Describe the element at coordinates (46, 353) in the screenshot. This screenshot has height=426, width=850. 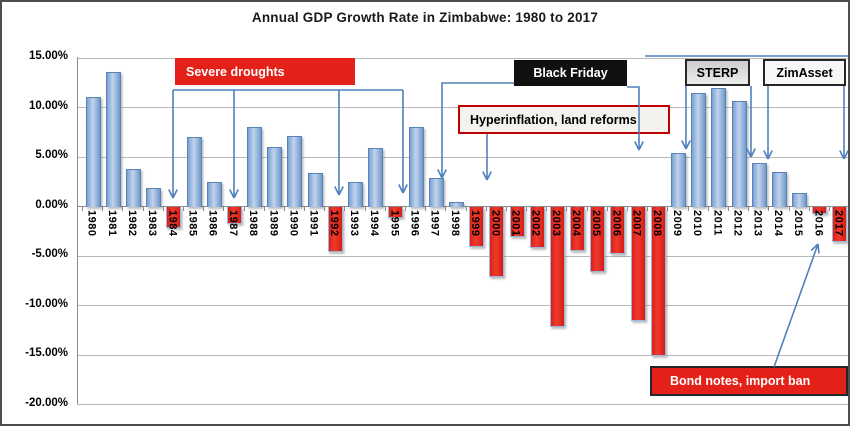
I see `y-axis-label: -15.00%` at that location.